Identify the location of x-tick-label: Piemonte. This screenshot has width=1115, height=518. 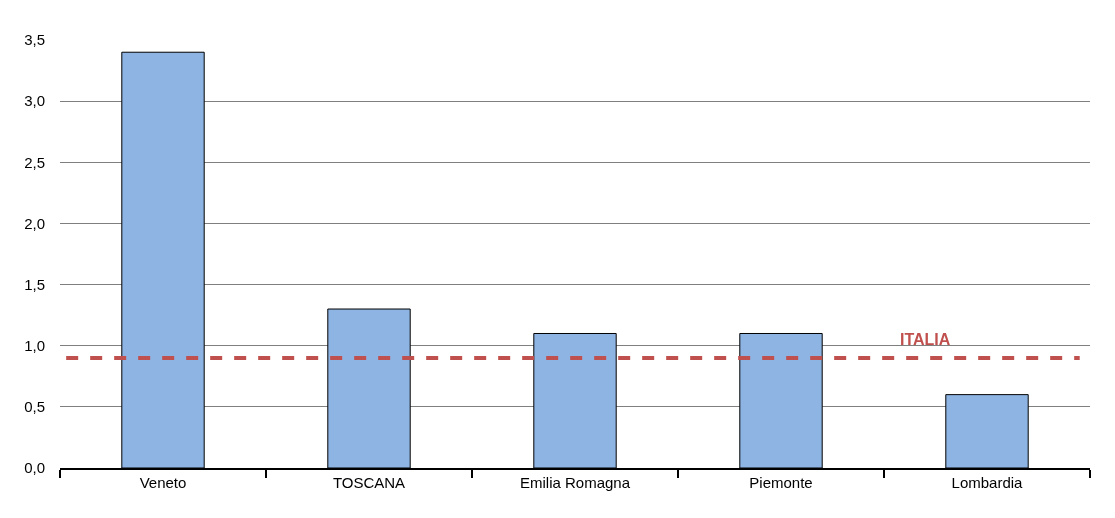
(781, 482).